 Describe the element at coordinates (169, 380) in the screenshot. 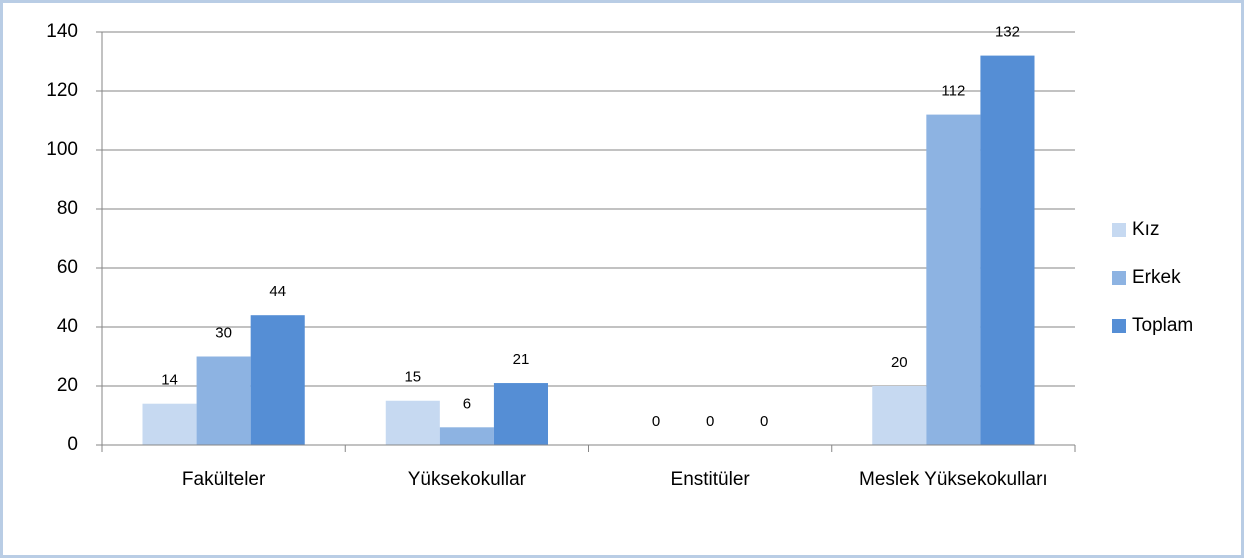

I see `value-label: 14` at that location.